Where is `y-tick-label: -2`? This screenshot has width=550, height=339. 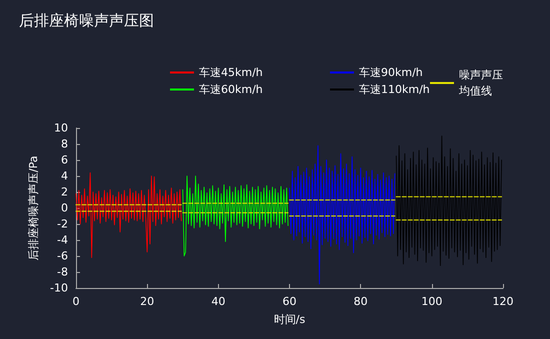
y-tick-label: -2 is located at coordinates (62, 224).